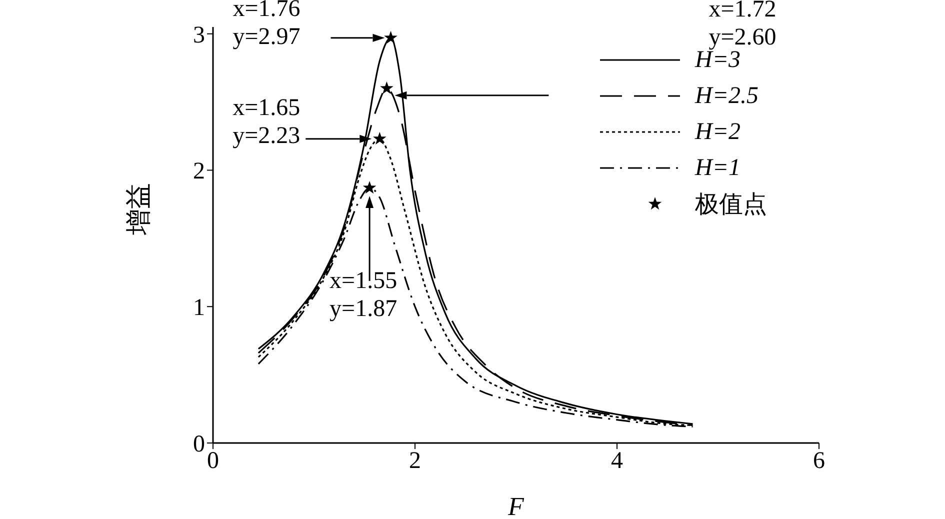 Image resolution: width=945 pixels, height=519 pixels. I want to click on y-tick-label: 0, so click(199, 445).